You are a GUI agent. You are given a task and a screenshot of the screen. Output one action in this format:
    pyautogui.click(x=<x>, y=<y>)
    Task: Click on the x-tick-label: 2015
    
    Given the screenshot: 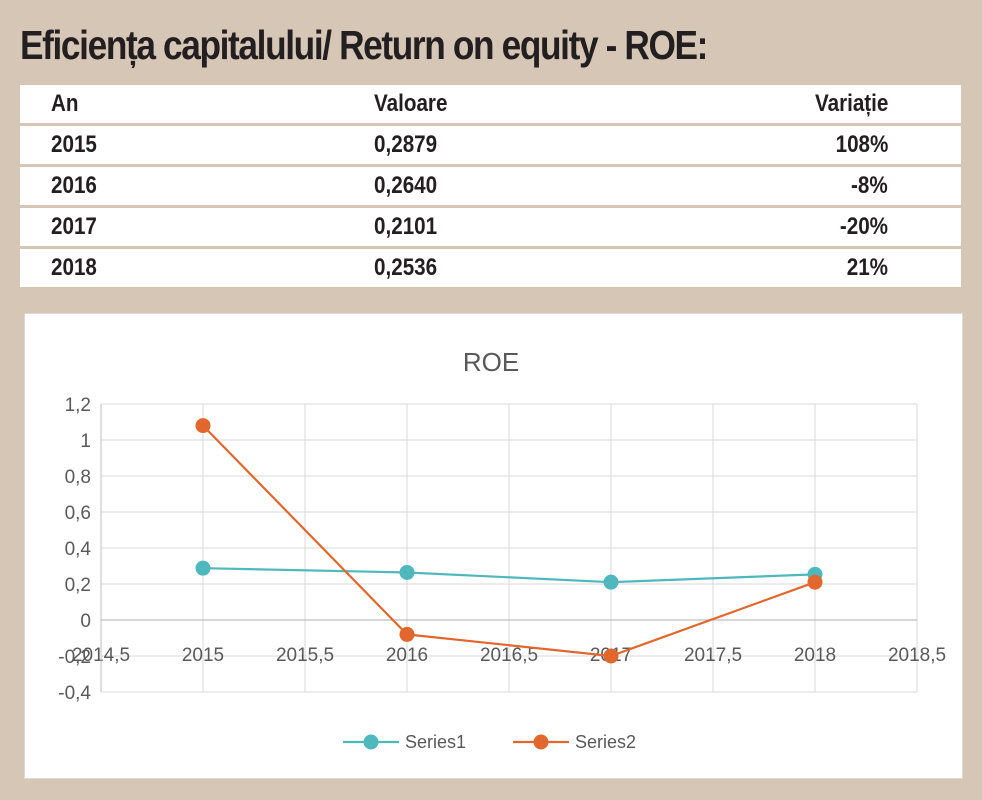 What is the action you would take?
    pyautogui.click(x=203, y=655)
    